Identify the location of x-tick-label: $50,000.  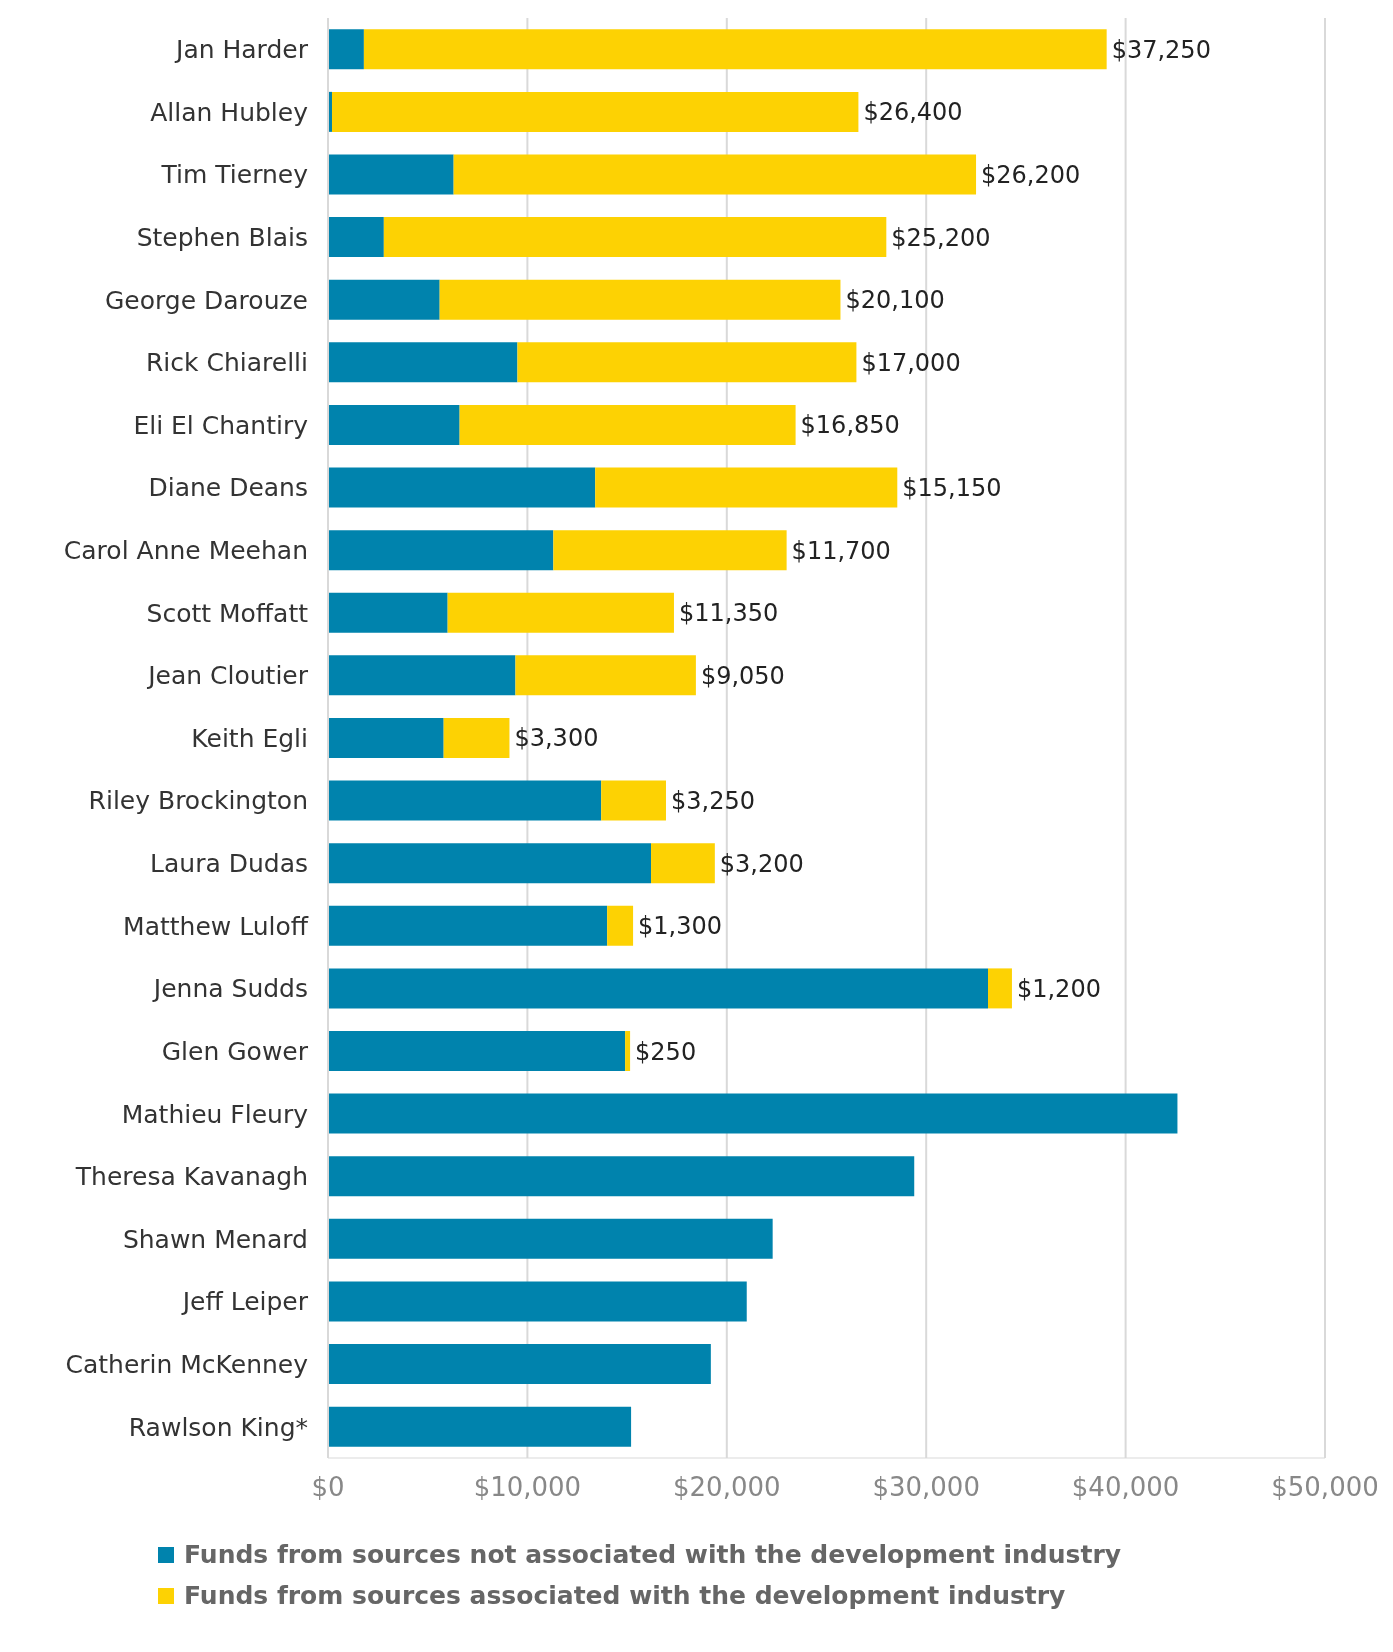
(1325, 1487).